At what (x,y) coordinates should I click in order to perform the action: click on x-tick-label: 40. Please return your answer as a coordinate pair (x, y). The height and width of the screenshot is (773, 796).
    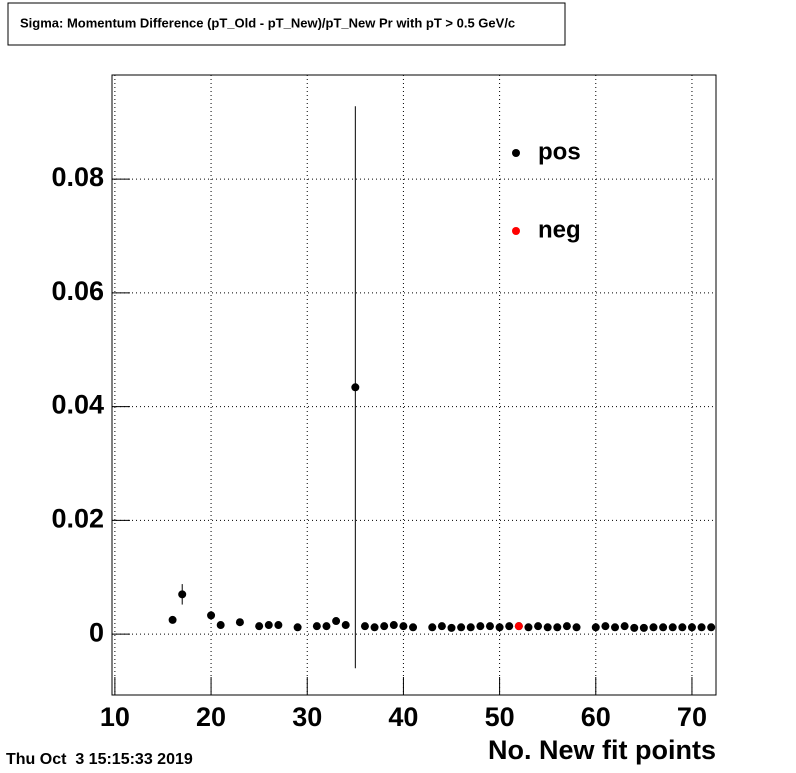
    Looking at the image, I should click on (403, 717).